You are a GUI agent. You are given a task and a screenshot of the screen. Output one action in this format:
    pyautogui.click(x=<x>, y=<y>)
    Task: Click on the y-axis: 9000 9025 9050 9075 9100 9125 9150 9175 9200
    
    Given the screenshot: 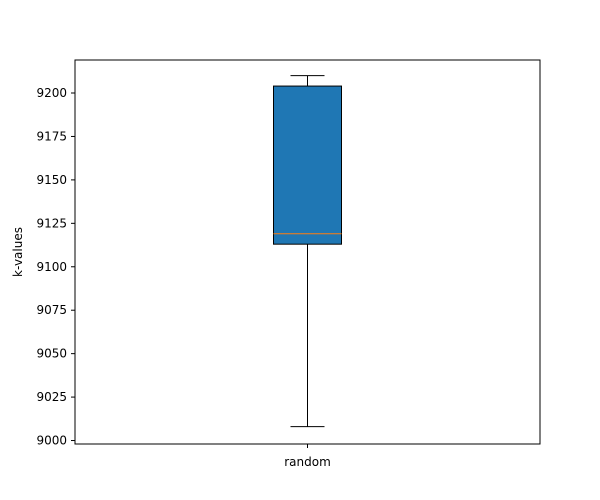 What is the action you would take?
    pyautogui.click(x=55, y=267)
    